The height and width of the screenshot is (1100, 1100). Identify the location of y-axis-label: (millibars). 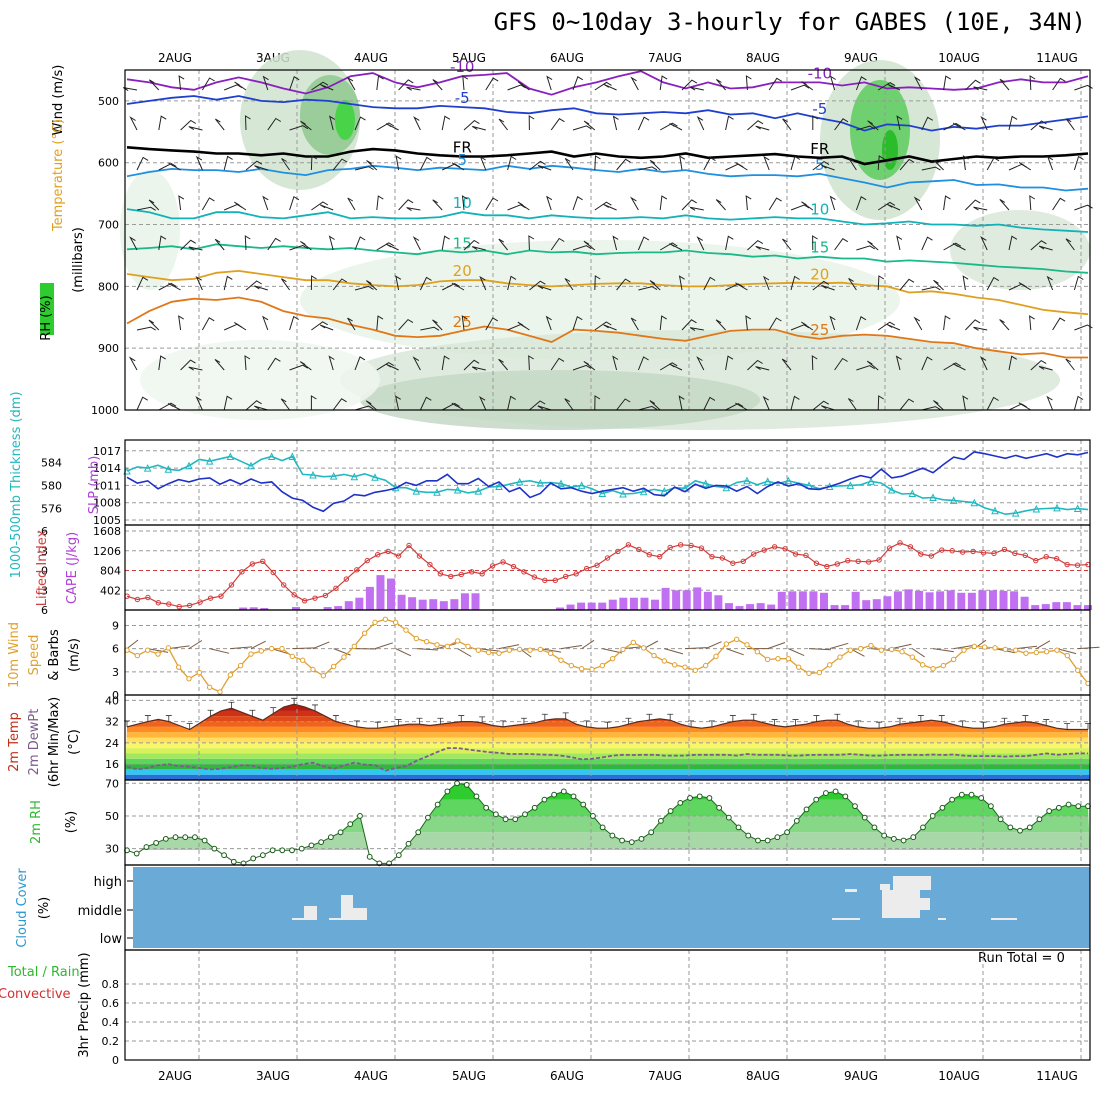
(78, 260).